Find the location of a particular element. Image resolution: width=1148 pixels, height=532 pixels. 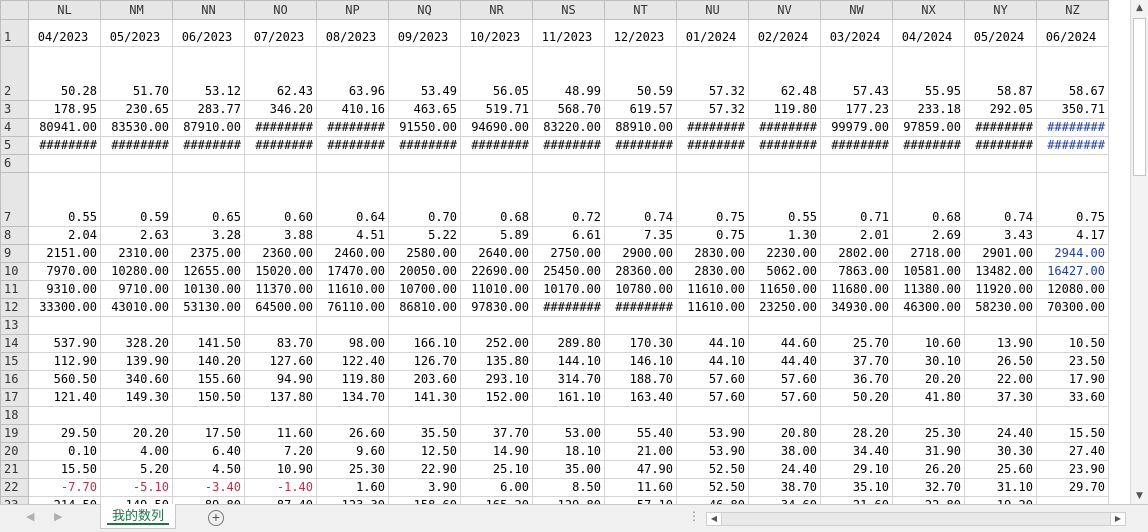

cell: 112.90 is located at coordinates (64, 361).